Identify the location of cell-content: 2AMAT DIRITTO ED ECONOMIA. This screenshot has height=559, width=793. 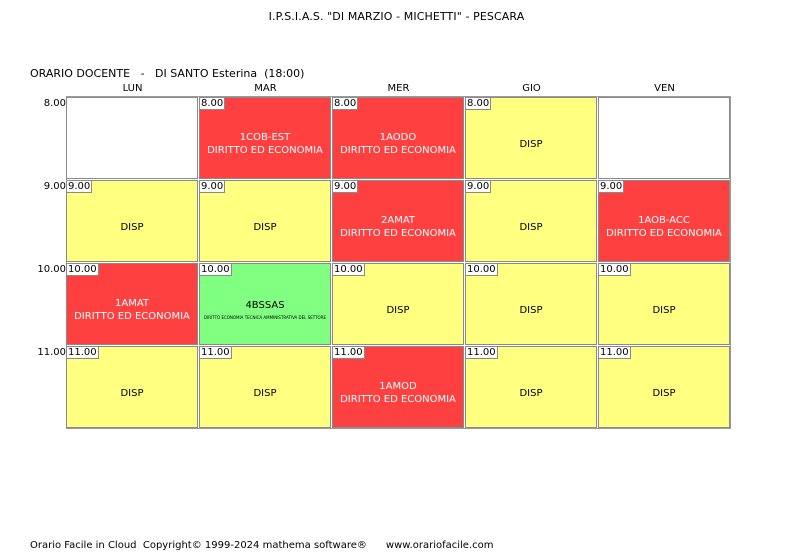
(398, 227).